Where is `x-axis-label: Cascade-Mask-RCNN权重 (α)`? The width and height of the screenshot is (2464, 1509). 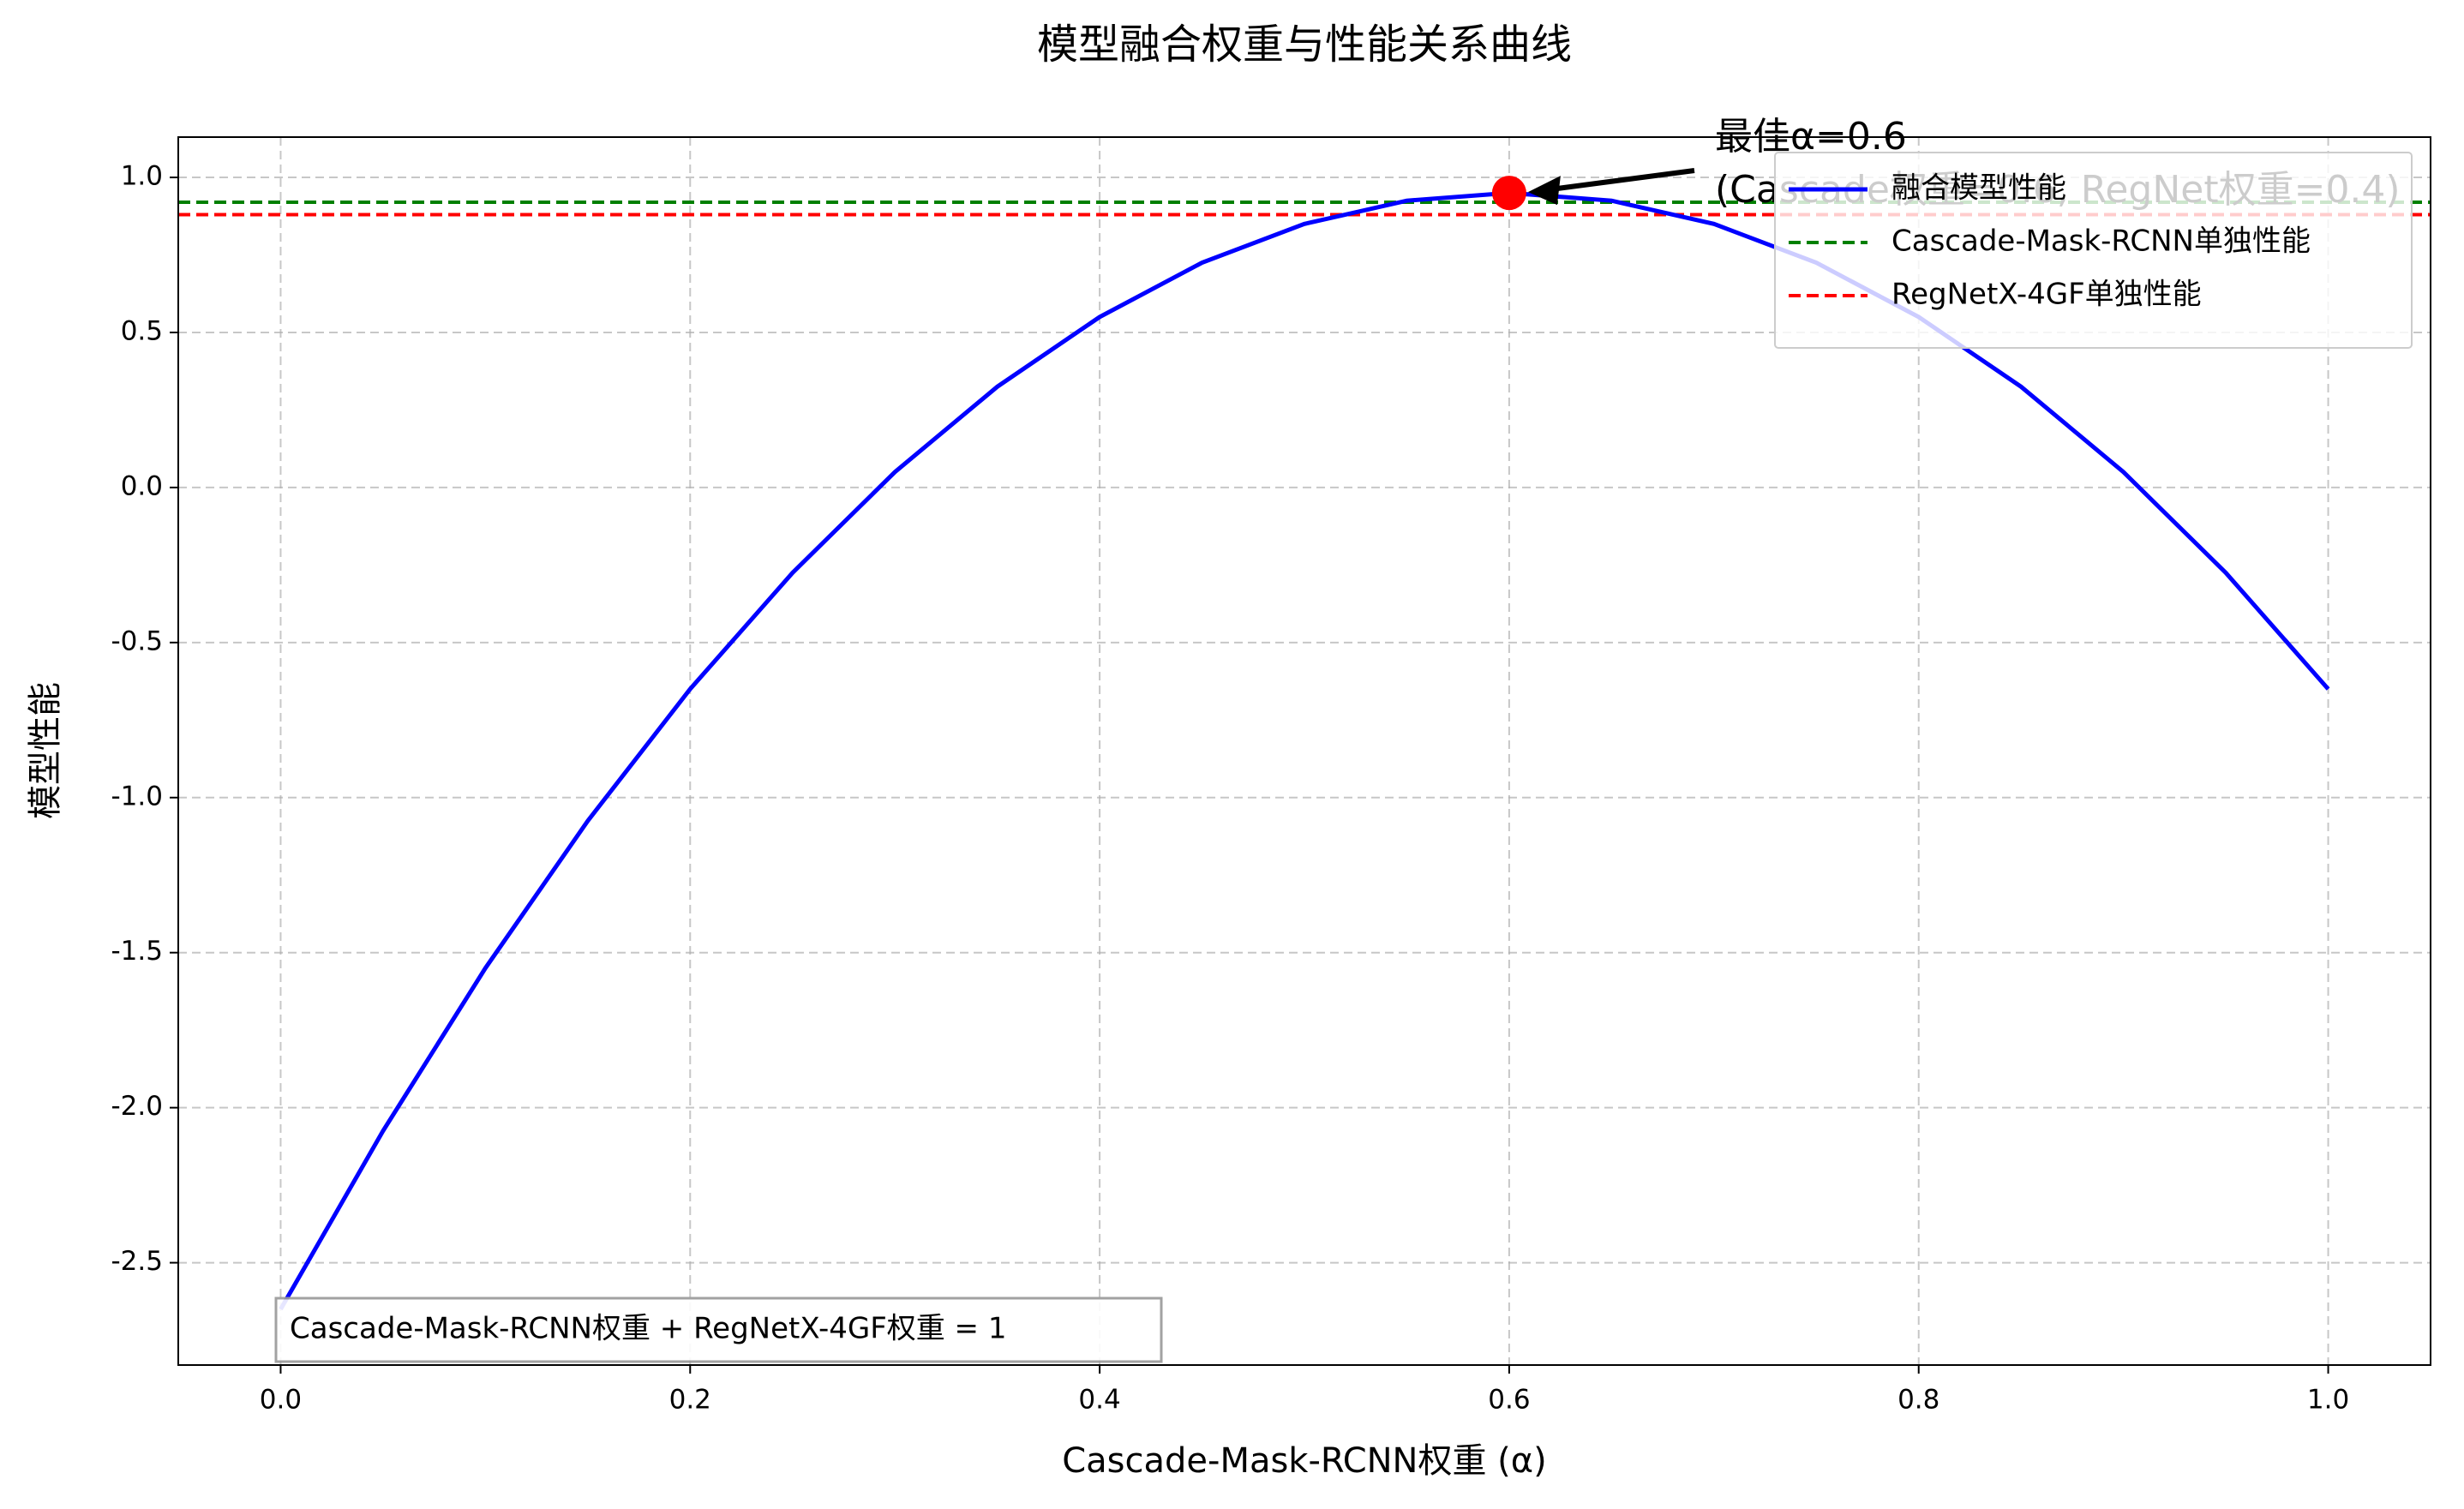 x-axis-label: Cascade-Mask-RCNN权重 (α) is located at coordinates (1304, 1461).